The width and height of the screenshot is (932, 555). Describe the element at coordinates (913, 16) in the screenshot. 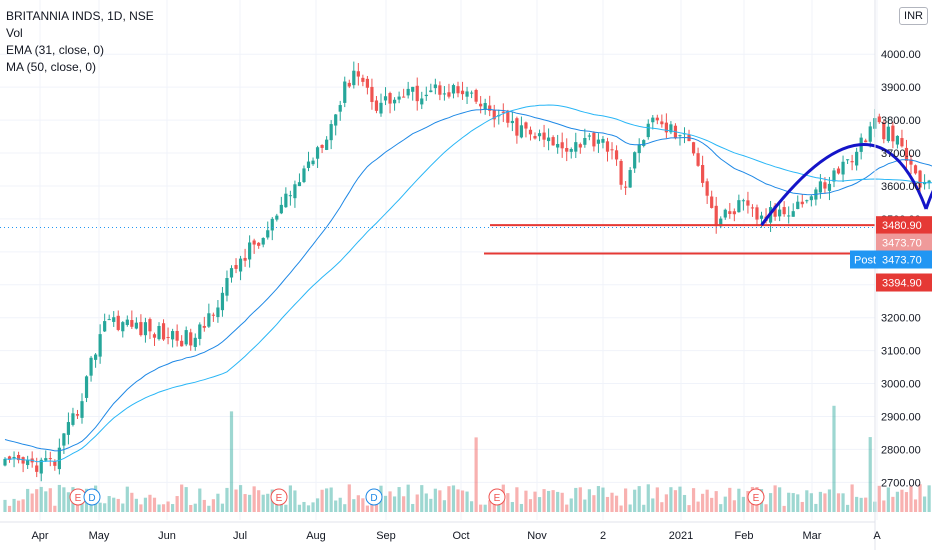

I see `currency-button: INR` at that location.